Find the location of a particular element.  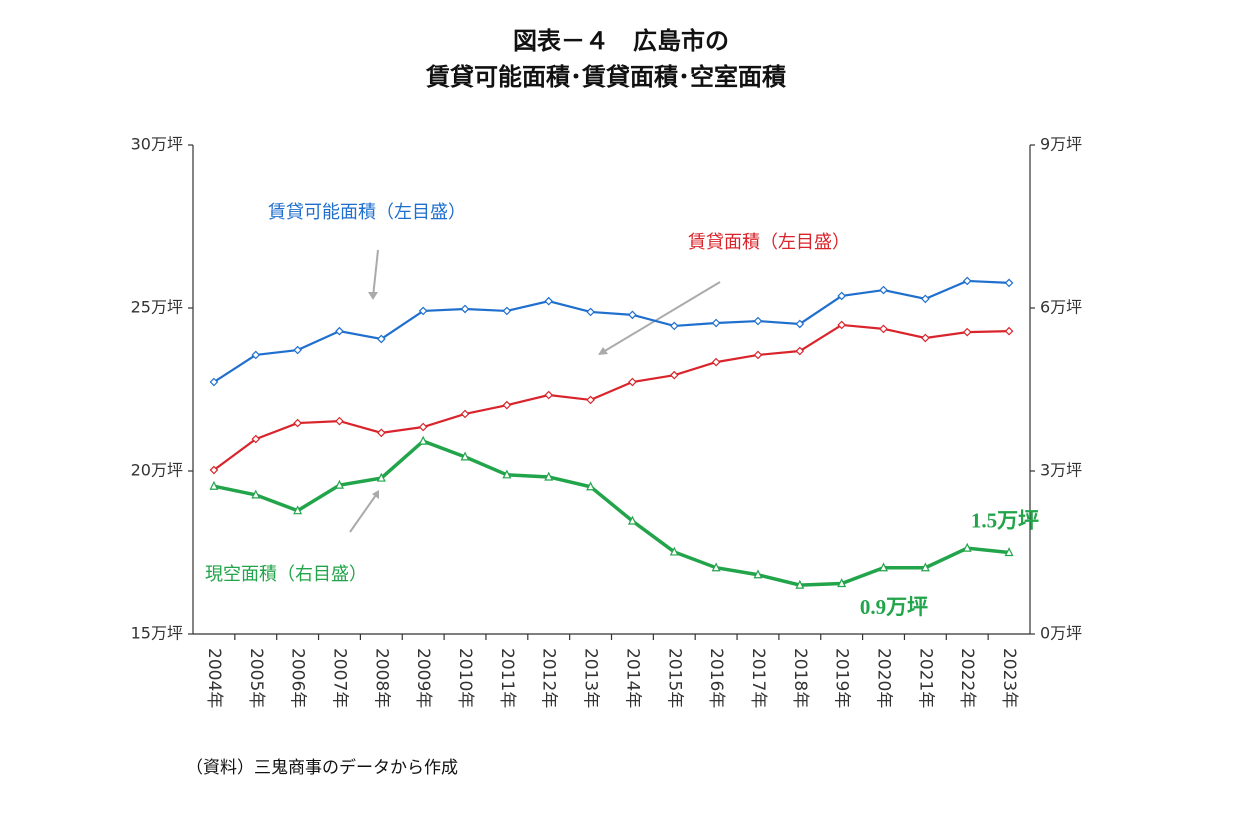

x-tick-label: 2019年 is located at coordinates (842, 678).